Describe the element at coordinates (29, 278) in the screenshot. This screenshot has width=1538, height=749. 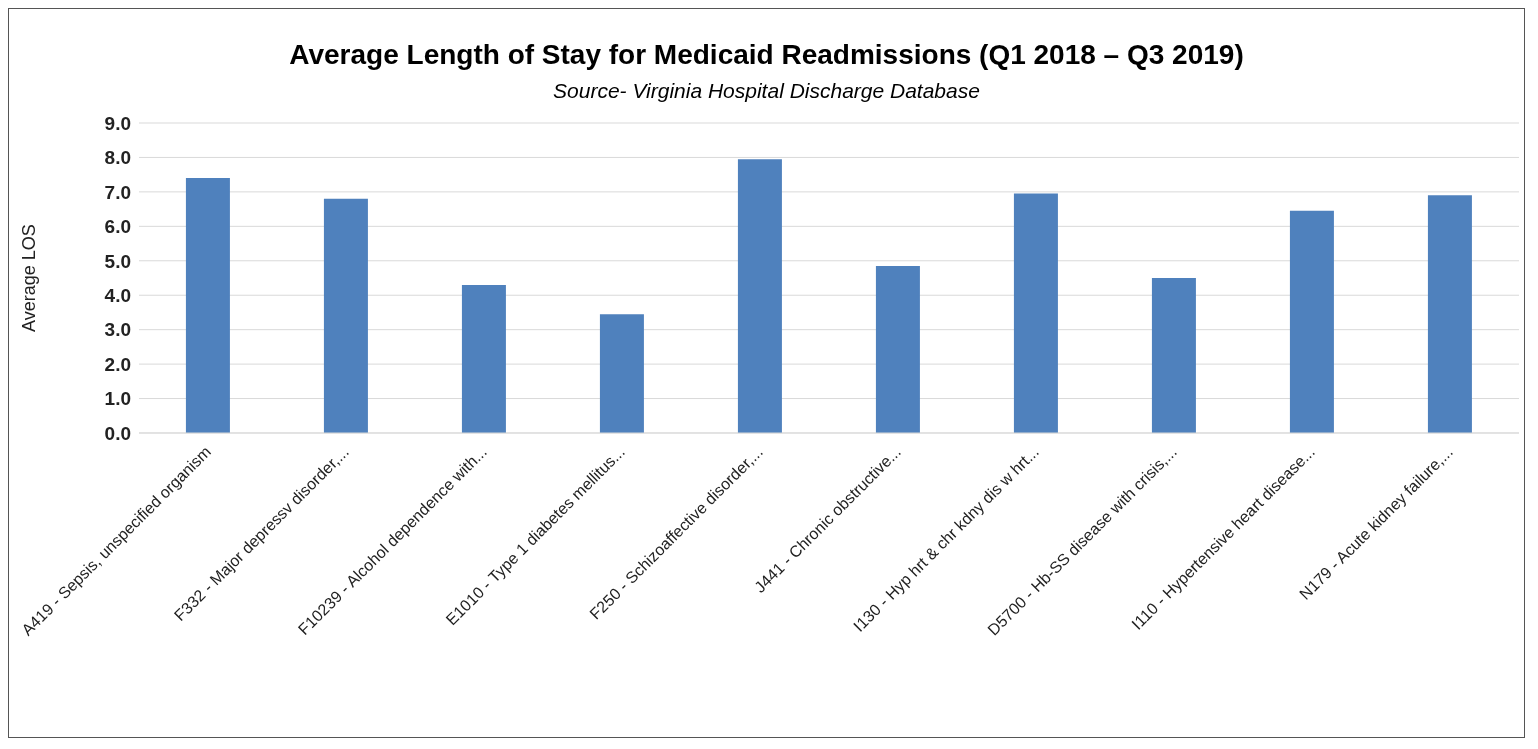
I see `y-axis-title: Average LOS` at that location.